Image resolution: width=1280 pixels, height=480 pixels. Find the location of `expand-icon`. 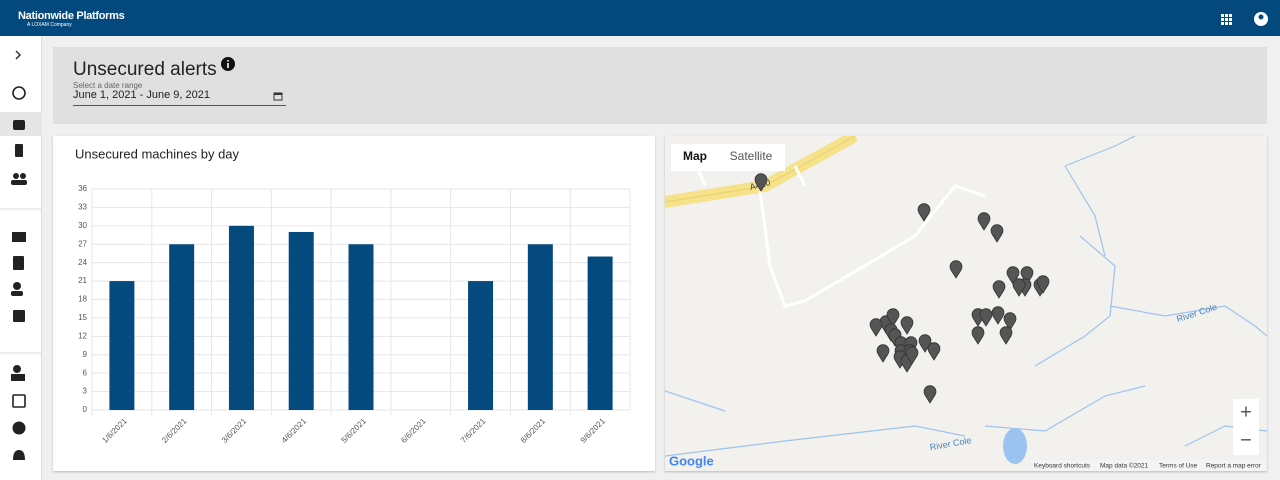

expand-icon is located at coordinates (18, 55).